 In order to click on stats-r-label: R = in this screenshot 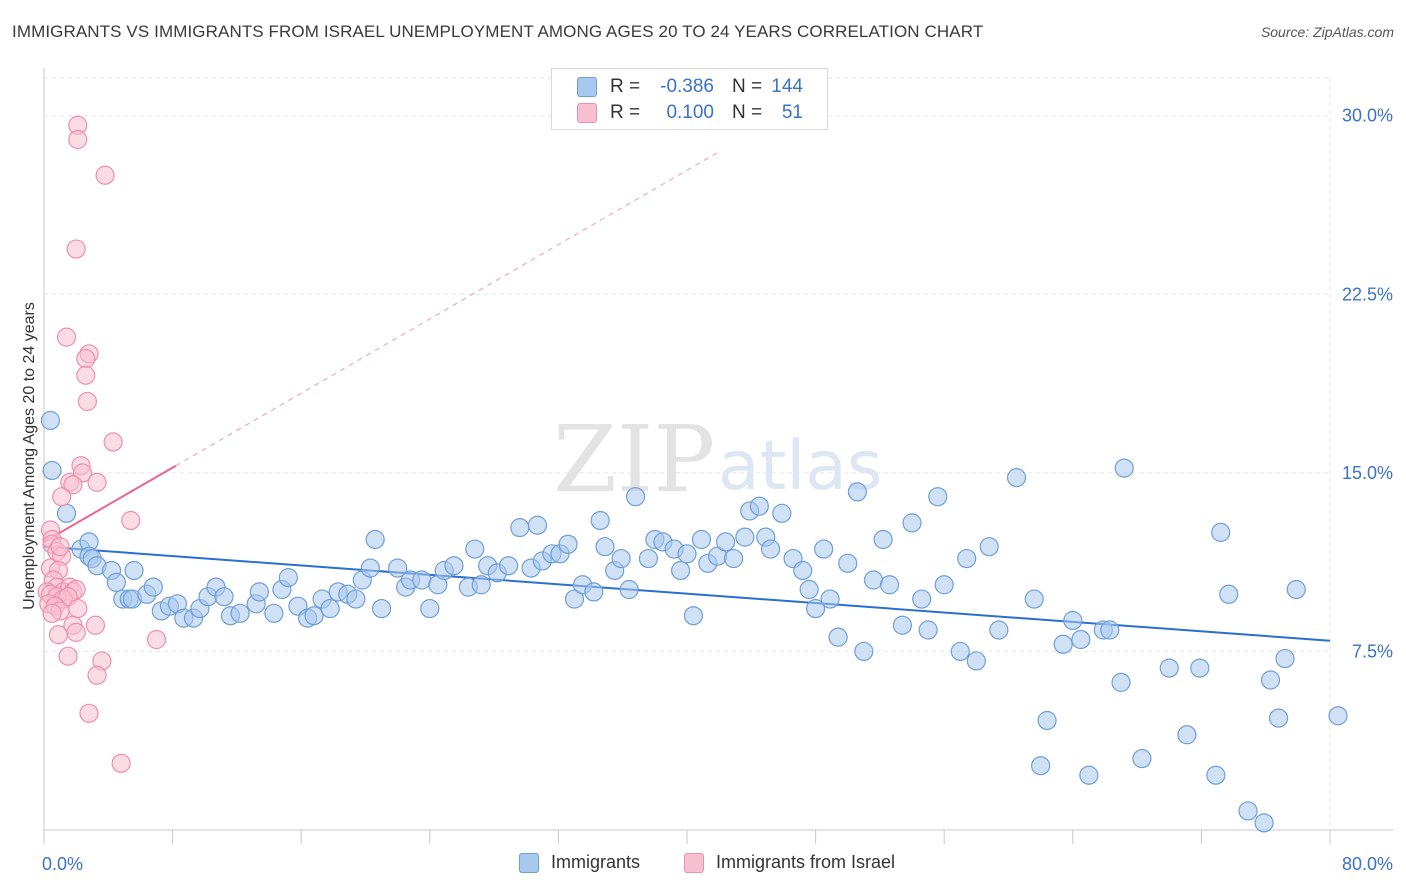, I will do `click(625, 86)`.